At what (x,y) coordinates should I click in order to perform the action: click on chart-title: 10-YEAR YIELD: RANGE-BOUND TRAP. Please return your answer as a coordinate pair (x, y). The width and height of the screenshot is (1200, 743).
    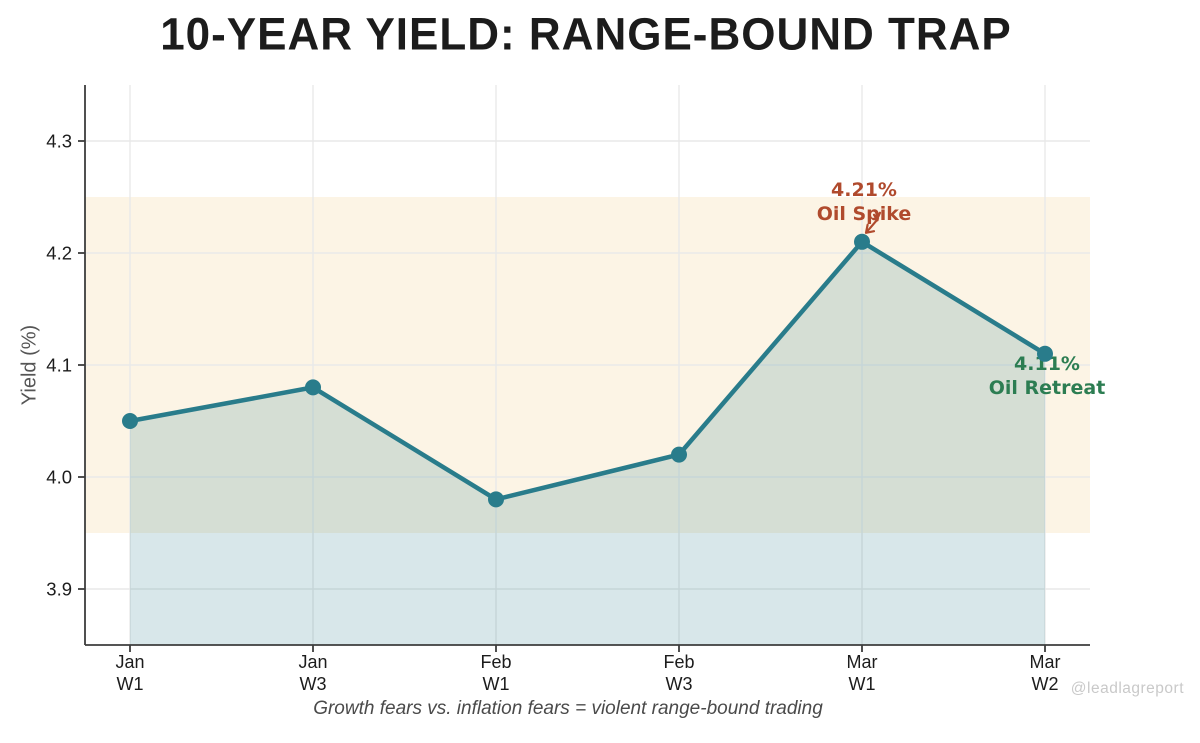
    Looking at the image, I should click on (586, 34).